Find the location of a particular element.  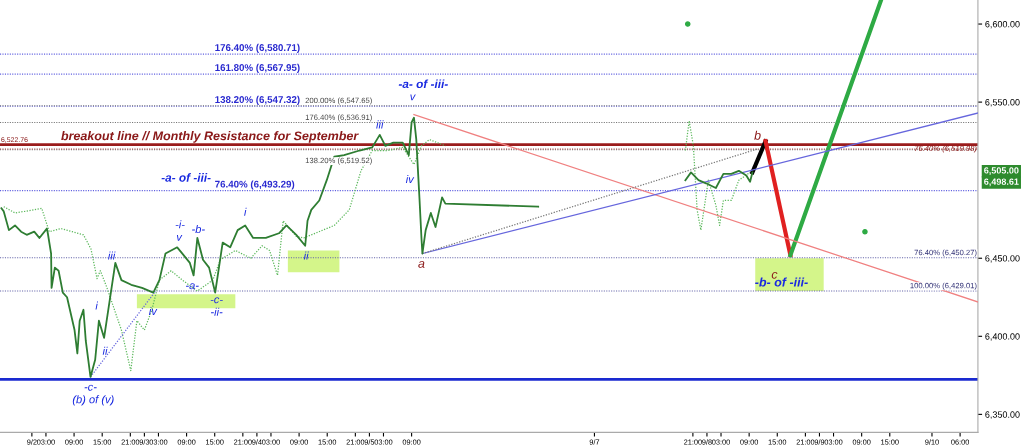

text: 6,498.61 is located at coordinates (1001, 182).